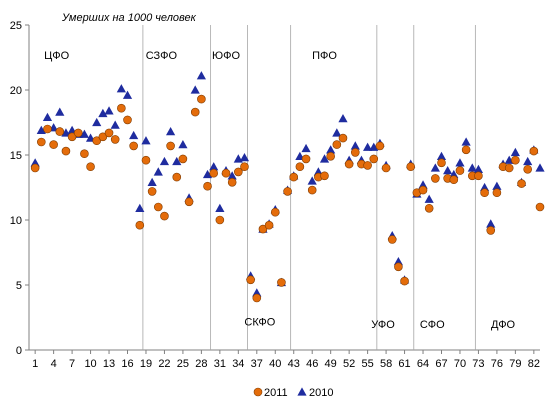 The image size is (554, 412). Describe the element at coordinates (16, 221) in the screenshot. I see `y-tick-label: 10` at that location.